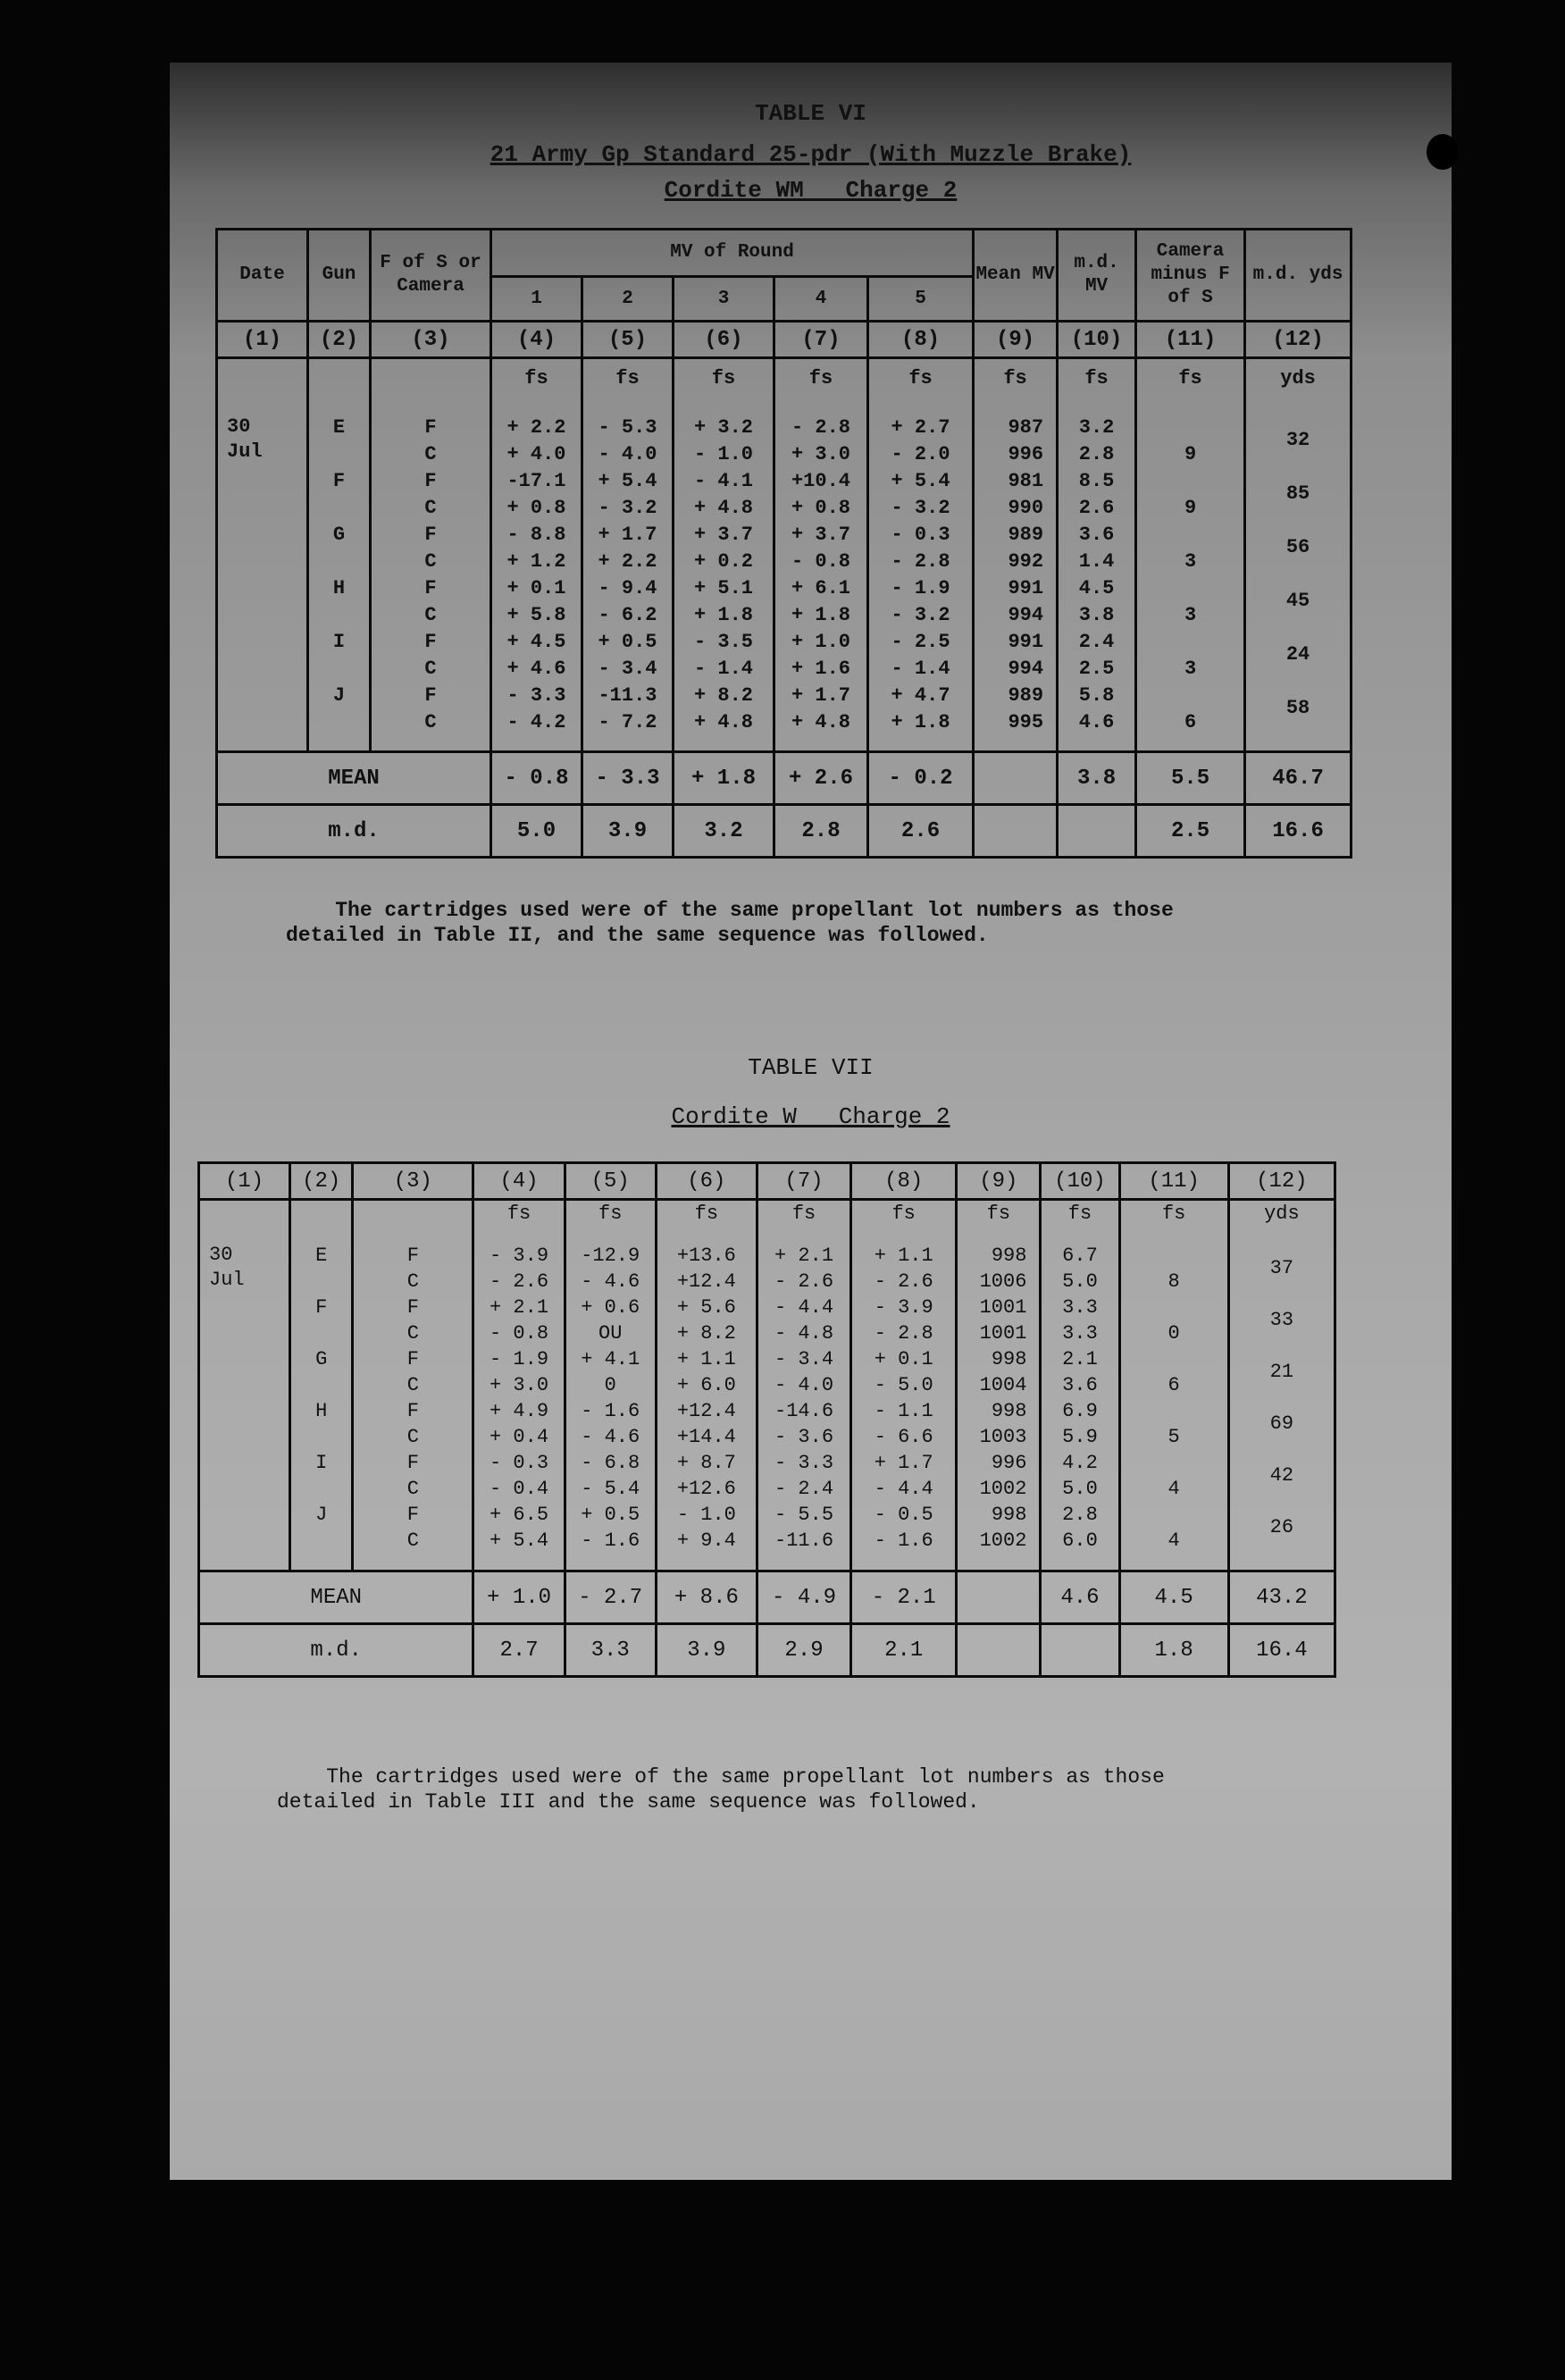 The height and width of the screenshot is (2380, 1565). What do you see at coordinates (1190, 830) in the screenshot?
I see `camera-value: 2.5` at bounding box center [1190, 830].